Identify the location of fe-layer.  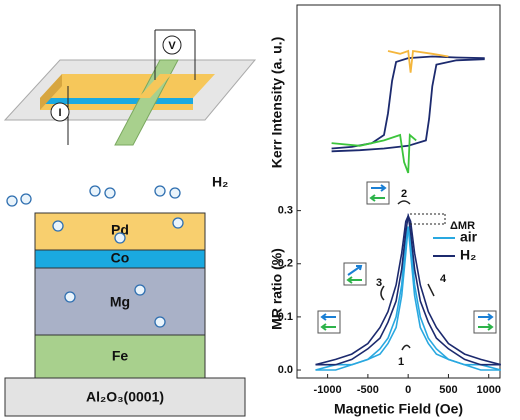
(120, 356).